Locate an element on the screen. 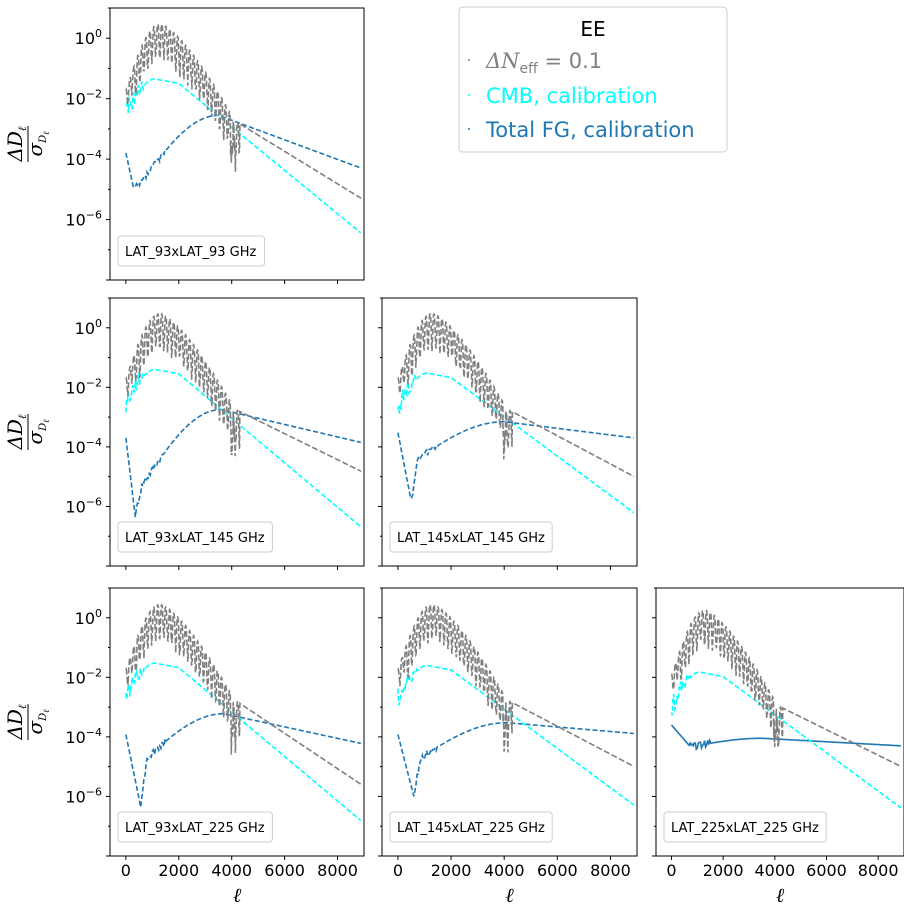  legend-title: EE is located at coordinates (592, 29).